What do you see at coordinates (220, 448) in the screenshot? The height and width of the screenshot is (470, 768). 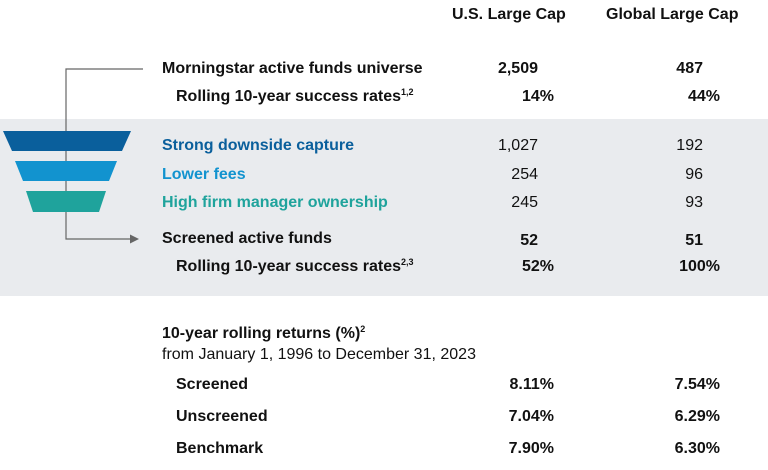 I see `returns-row-label: Benchmark` at bounding box center [220, 448].